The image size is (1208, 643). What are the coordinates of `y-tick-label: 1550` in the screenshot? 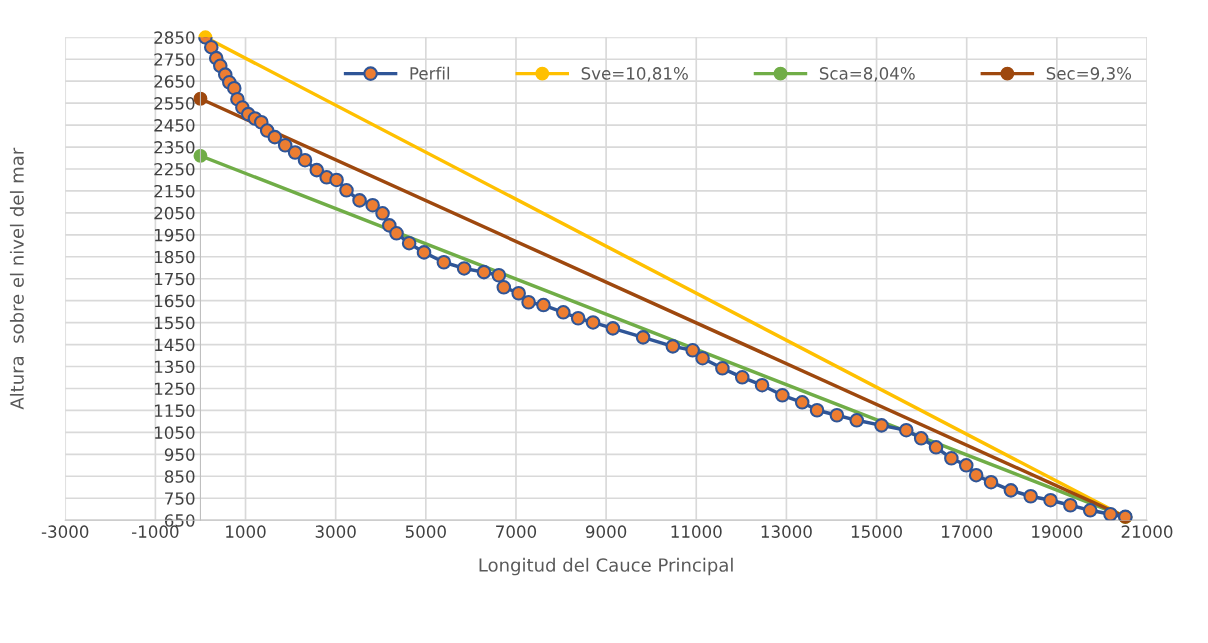 It's located at (175, 323).